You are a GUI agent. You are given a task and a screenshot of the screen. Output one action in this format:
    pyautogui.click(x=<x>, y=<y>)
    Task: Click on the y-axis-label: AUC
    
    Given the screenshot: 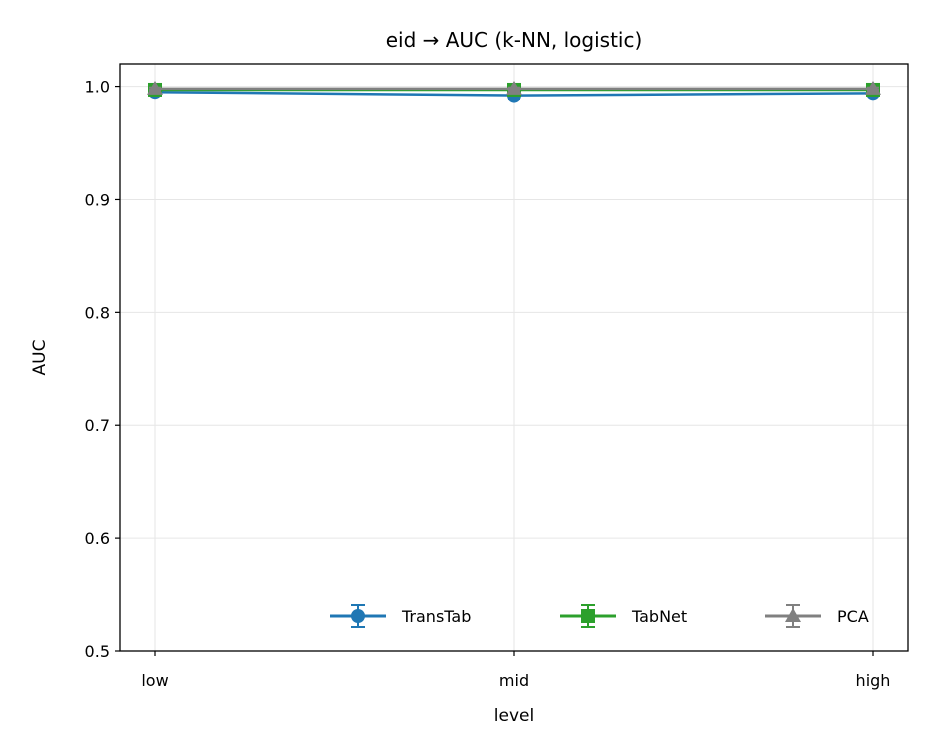 What is the action you would take?
    pyautogui.click(x=40, y=358)
    